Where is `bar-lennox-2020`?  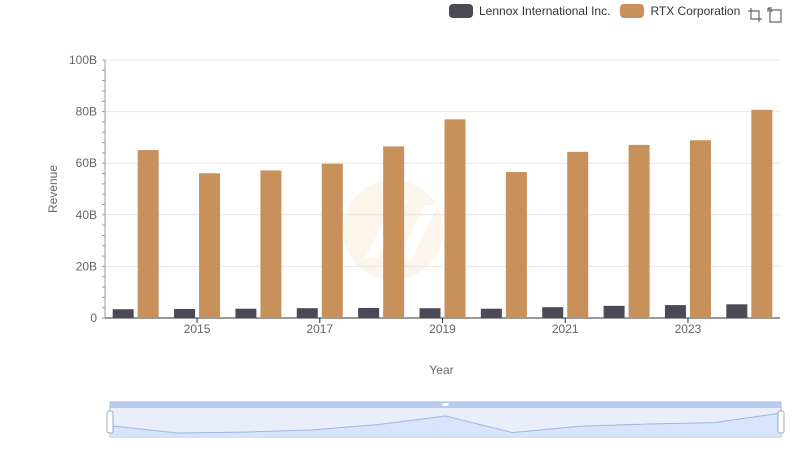
bar-lennox-2020 is located at coordinates (491, 313).